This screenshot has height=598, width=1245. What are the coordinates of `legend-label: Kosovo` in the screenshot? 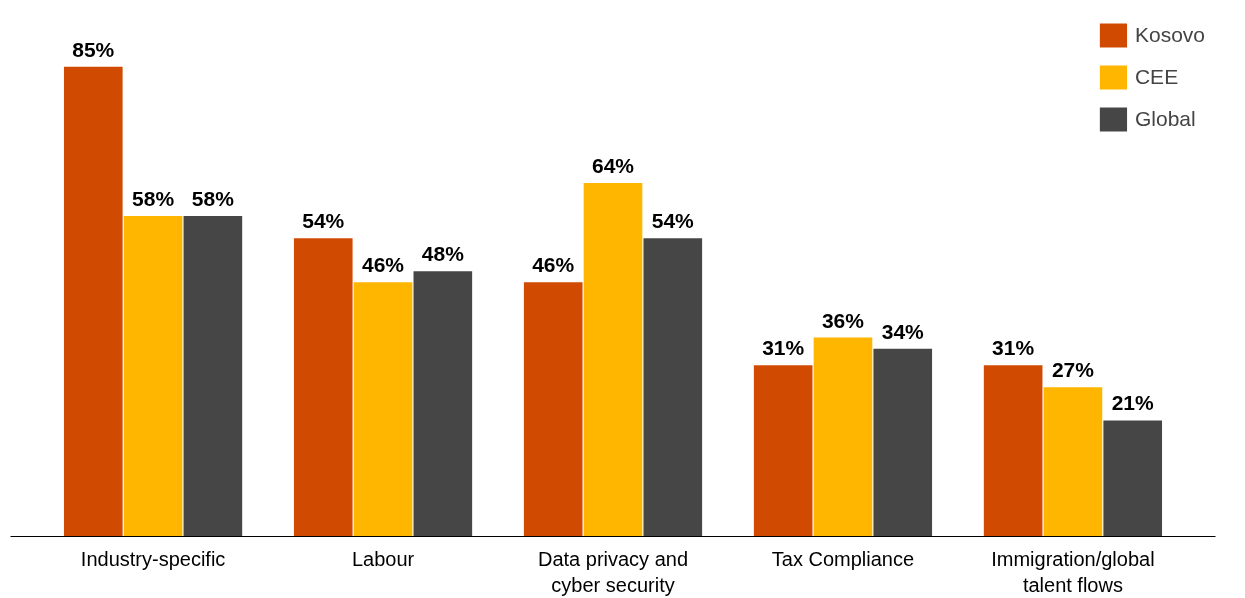 It's located at (1169, 35).